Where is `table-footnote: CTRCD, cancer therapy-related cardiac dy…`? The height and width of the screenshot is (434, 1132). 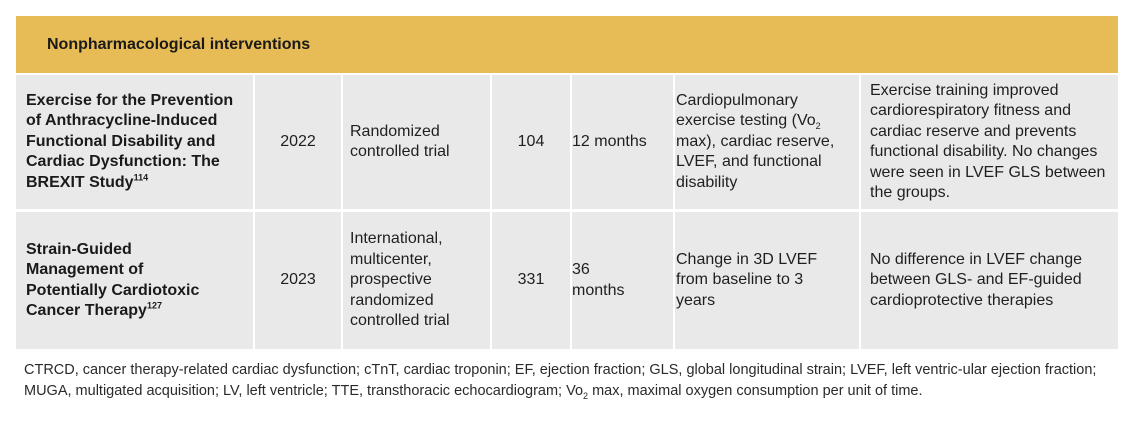 table-footnote: CTRCD, cancer therapy-related cardiac dy… is located at coordinates (569, 381).